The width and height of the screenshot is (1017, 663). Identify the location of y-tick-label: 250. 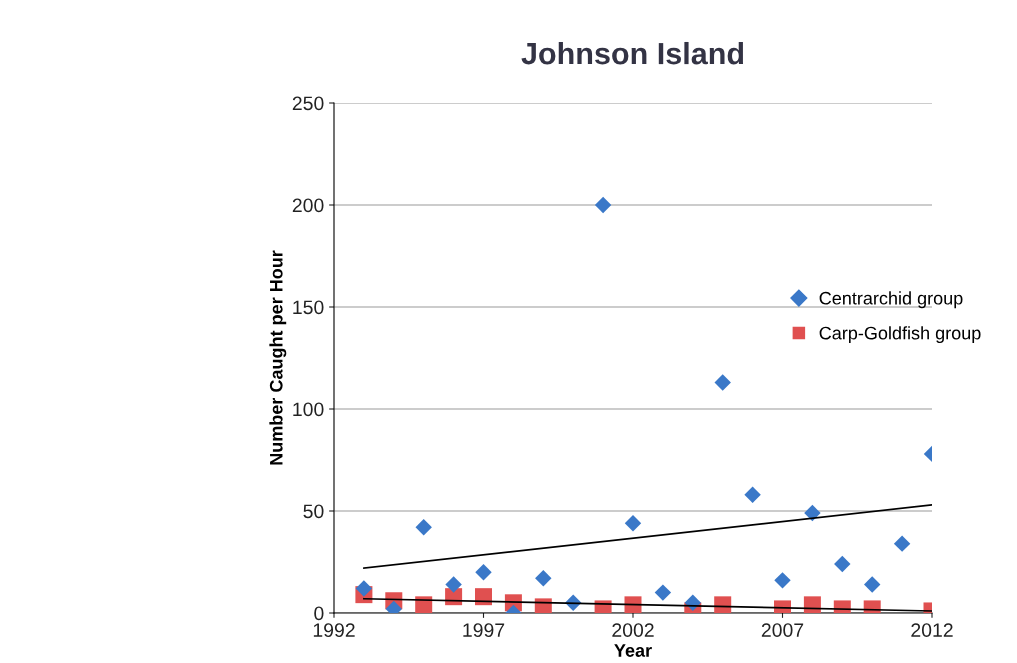
(308, 103).